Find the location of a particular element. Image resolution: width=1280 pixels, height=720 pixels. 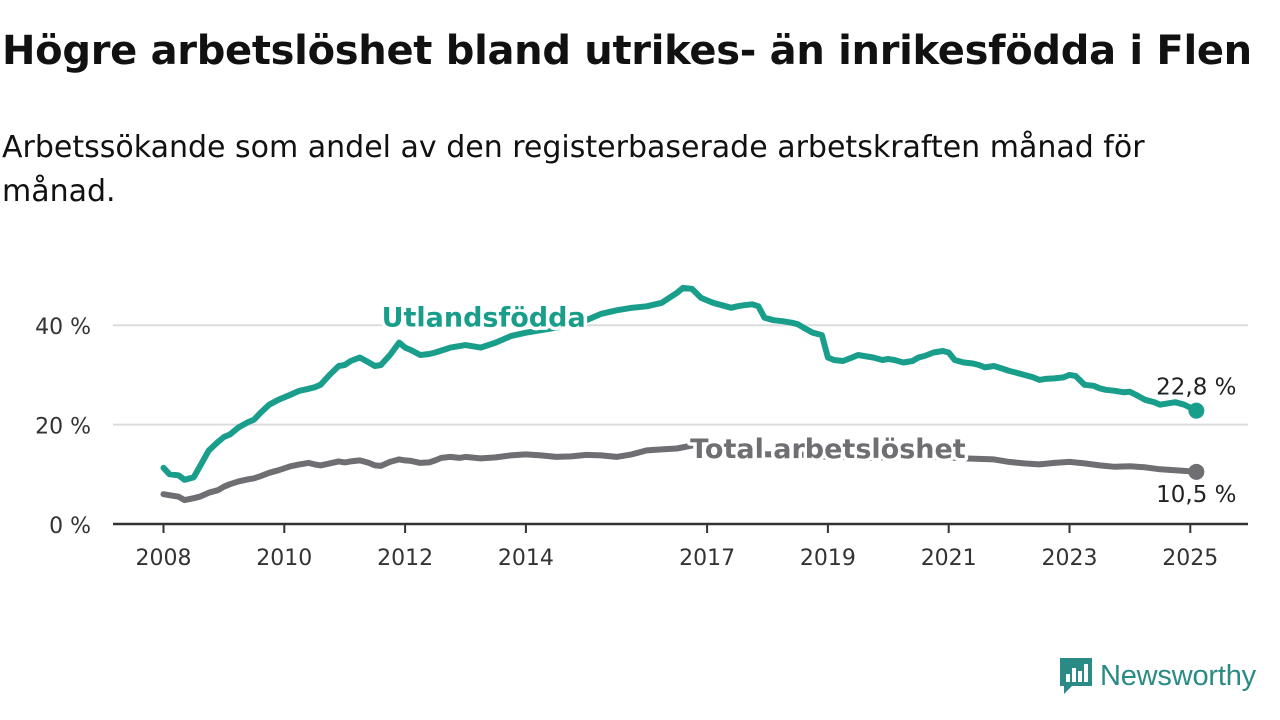

brand: Newsworthy is located at coordinates (1157, 676).